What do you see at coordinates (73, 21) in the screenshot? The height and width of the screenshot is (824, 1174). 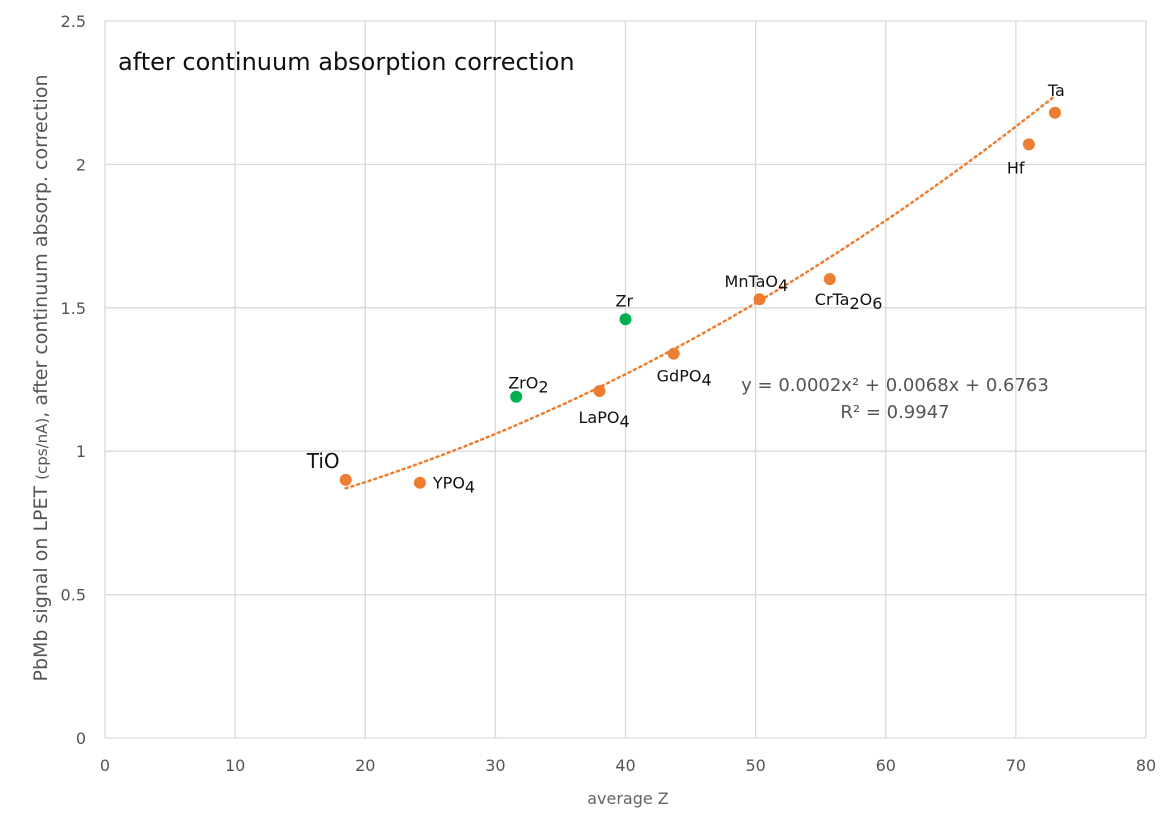 I see `y-tick-label: 2.5` at bounding box center [73, 21].